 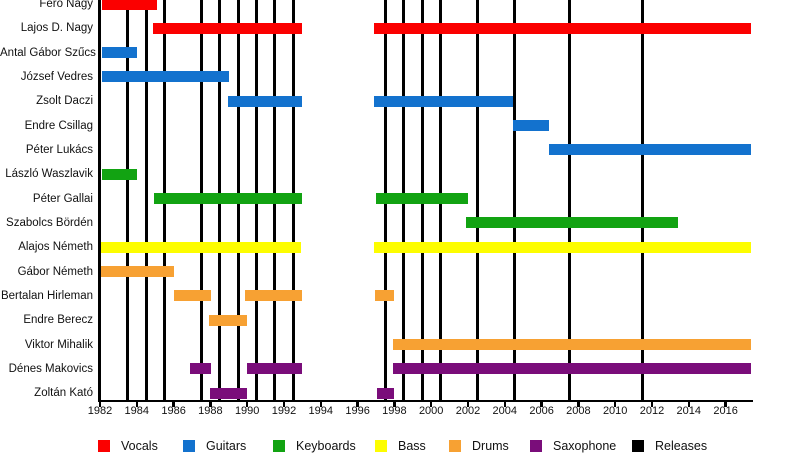 I want to click on member-name-label: Gábor Németh, so click(x=55, y=271).